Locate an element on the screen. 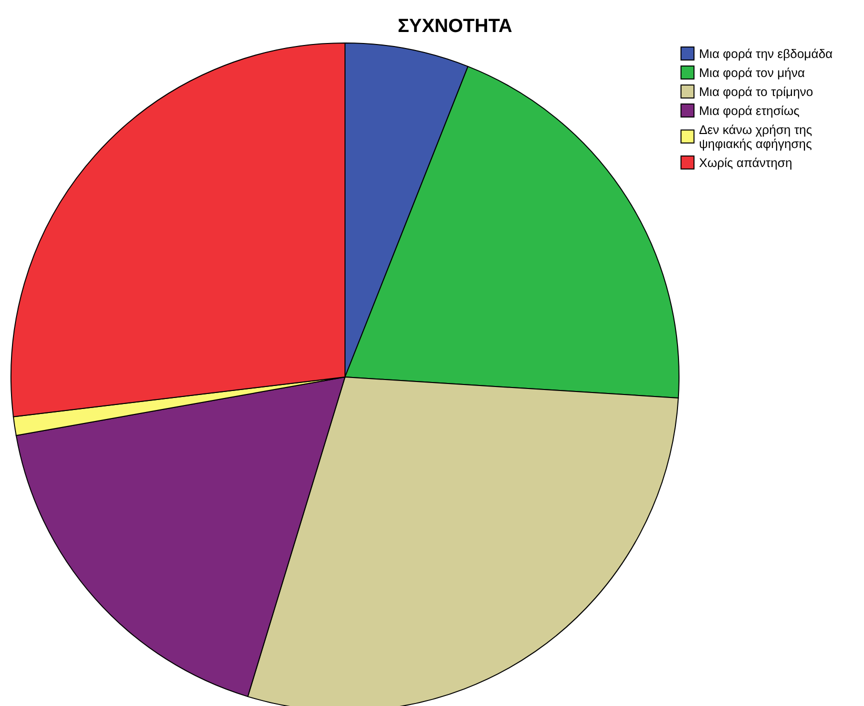 This screenshot has height=706, width=864. chart-title: ΣΥΧΝΟΤΗΤΑ is located at coordinates (455, 26).